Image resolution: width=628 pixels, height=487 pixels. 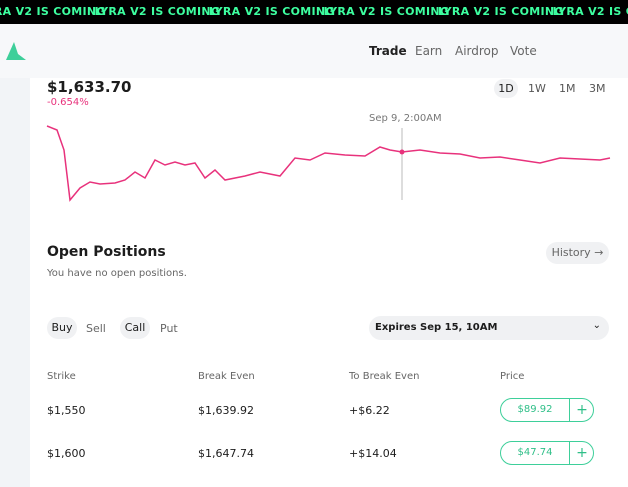 I want to click on chart-tooltip: Sep 9, 2:00AM, so click(x=405, y=118).